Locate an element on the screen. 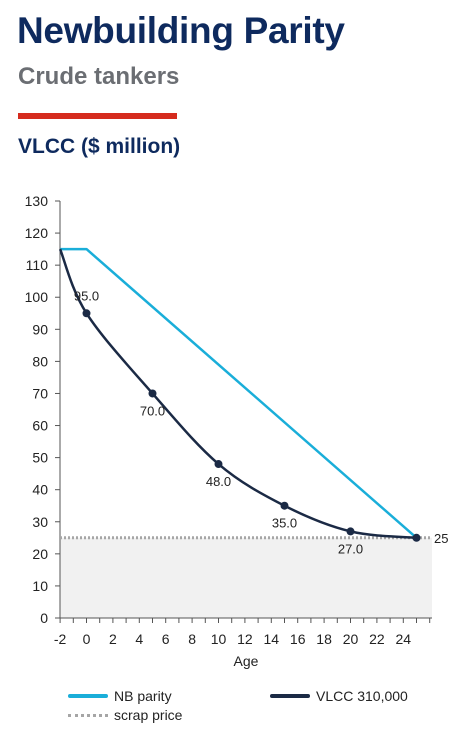  x-tick-label: -2 is located at coordinates (60, 639).